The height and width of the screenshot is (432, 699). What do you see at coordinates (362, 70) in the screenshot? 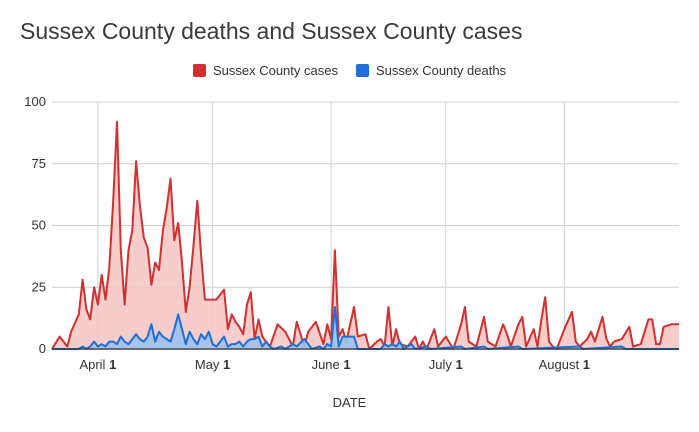
I see `legend-swatch-deaths` at bounding box center [362, 70].